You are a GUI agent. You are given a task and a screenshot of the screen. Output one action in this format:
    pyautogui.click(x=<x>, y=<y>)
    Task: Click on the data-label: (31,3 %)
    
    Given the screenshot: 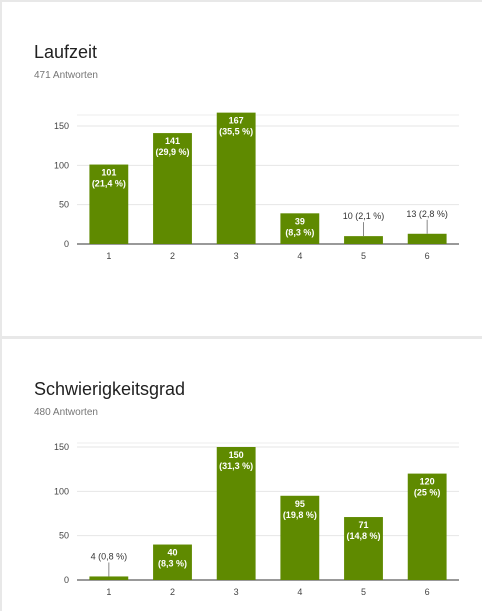 What is the action you would take?
    pyautogui.click(x=236, y=466)
    